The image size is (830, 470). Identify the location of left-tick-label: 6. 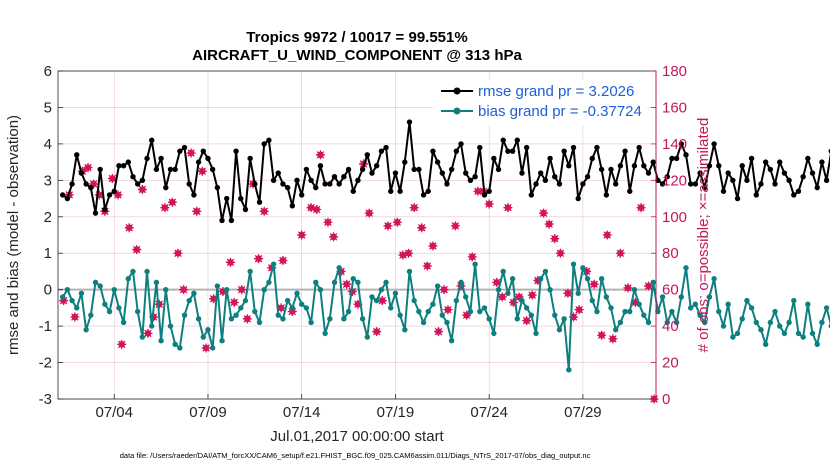
(48, 71).